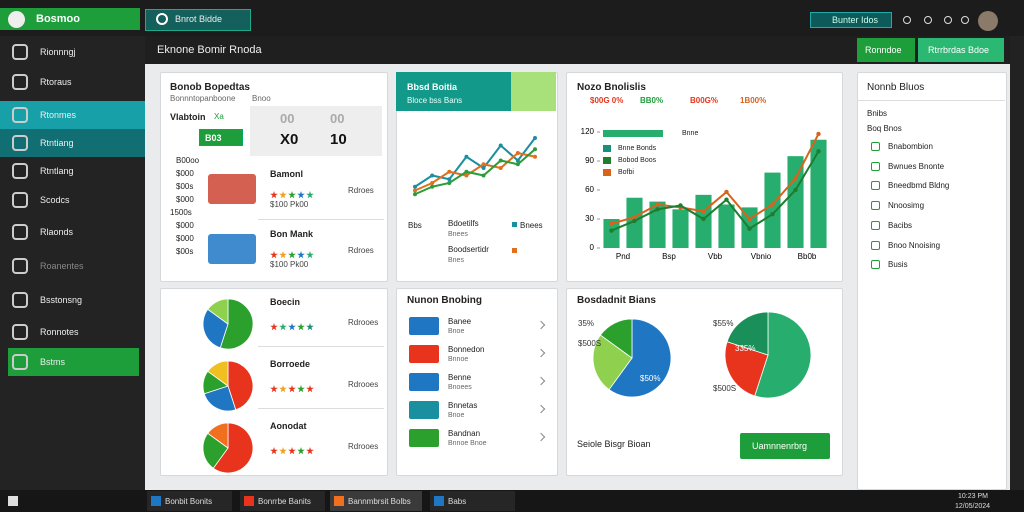 The height and width of the screenshot is (512, 1024). Describe the element at coordinates (321, 346) in the screenshot. I see `divider` at that location.